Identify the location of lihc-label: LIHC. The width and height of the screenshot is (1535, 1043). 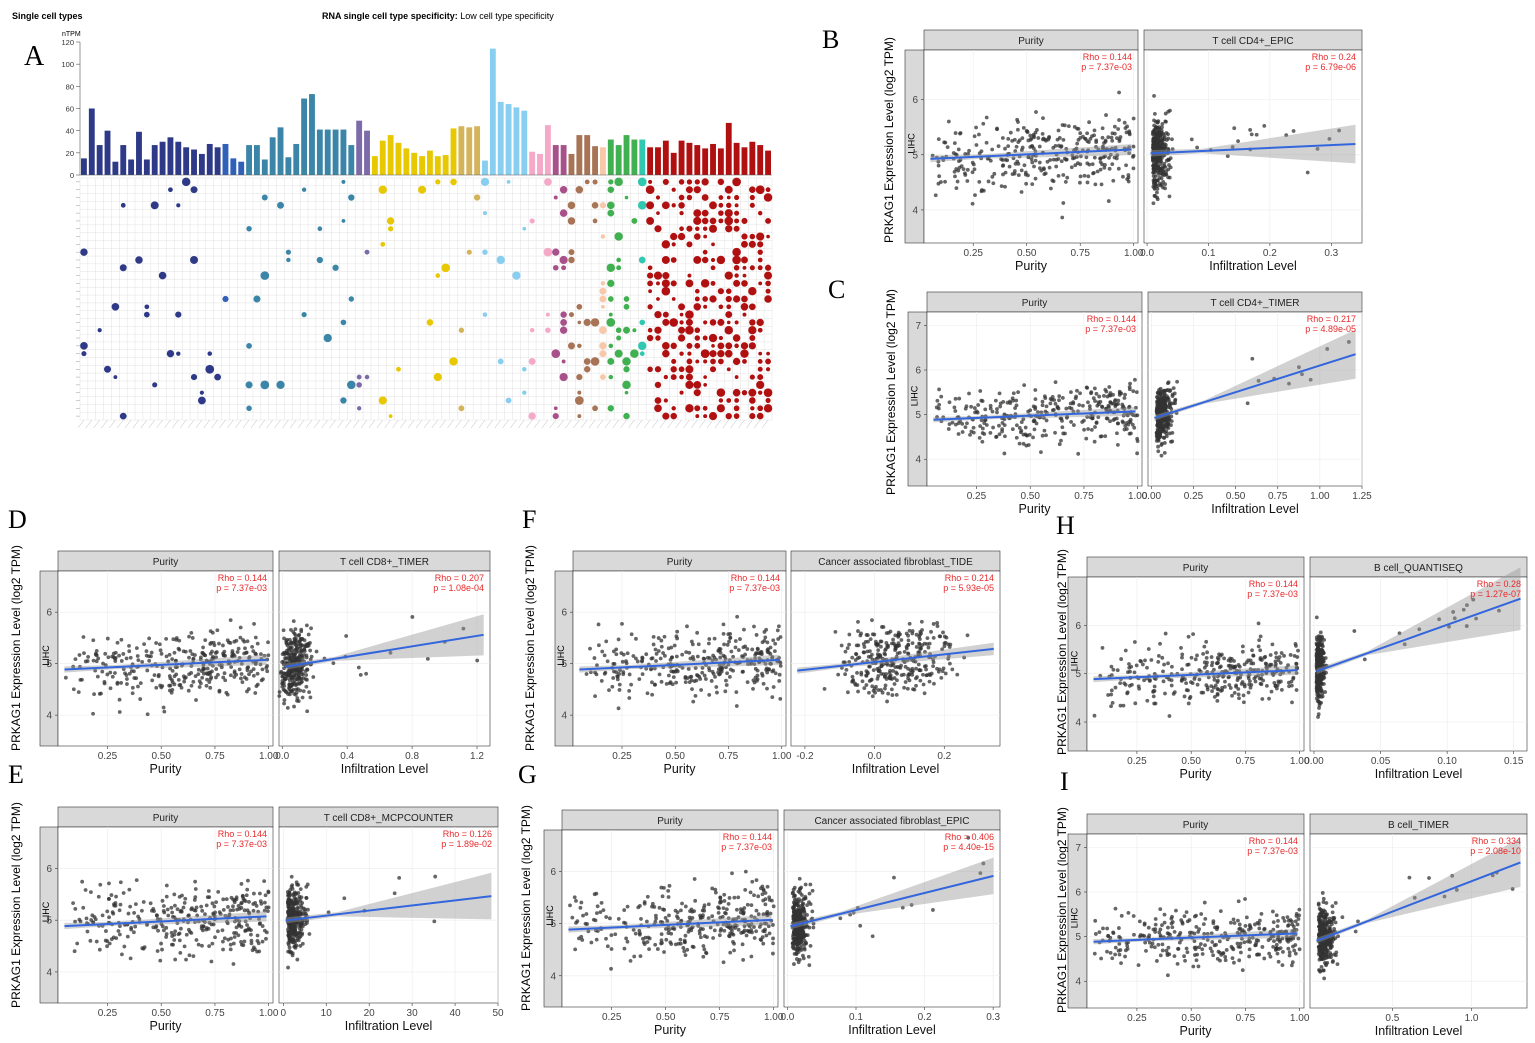
(561, 655).